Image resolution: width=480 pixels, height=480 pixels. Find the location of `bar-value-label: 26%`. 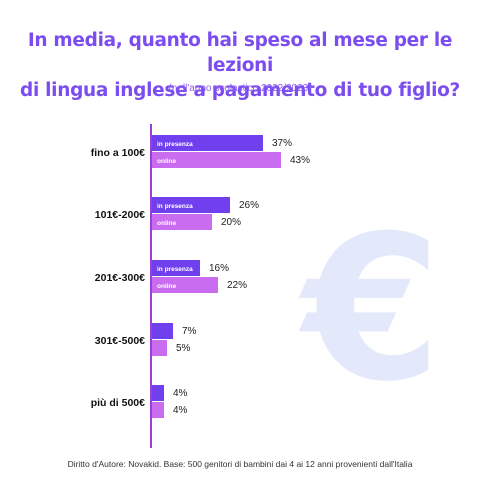

bar-value-label: 26% is located at coordinates (249, 205).